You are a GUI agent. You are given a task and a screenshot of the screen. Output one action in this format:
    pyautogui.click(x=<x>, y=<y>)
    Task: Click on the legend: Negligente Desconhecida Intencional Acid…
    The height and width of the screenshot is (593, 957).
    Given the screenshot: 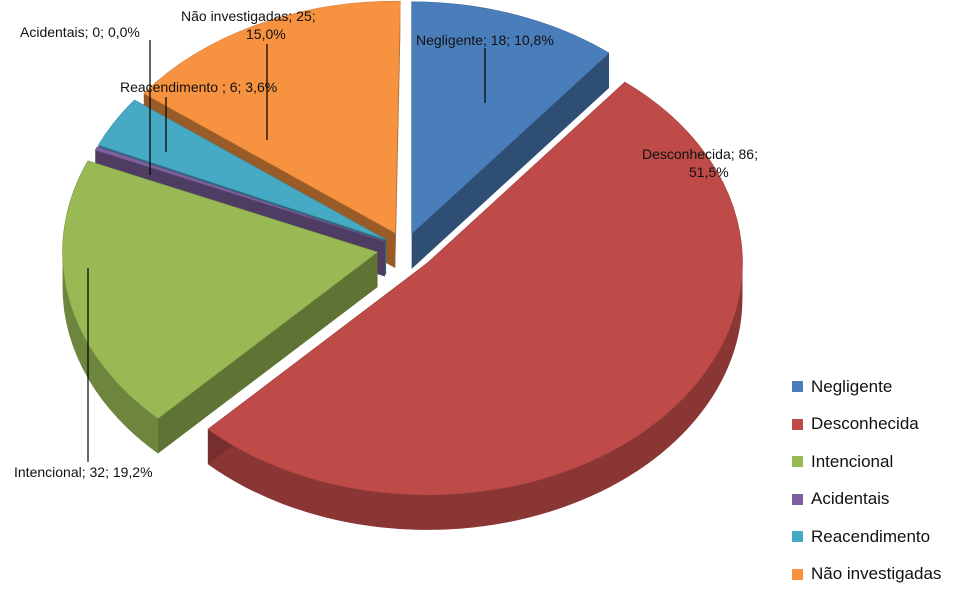 What is the action you would take?
    pyautogui.click(x=866, y=480)
    